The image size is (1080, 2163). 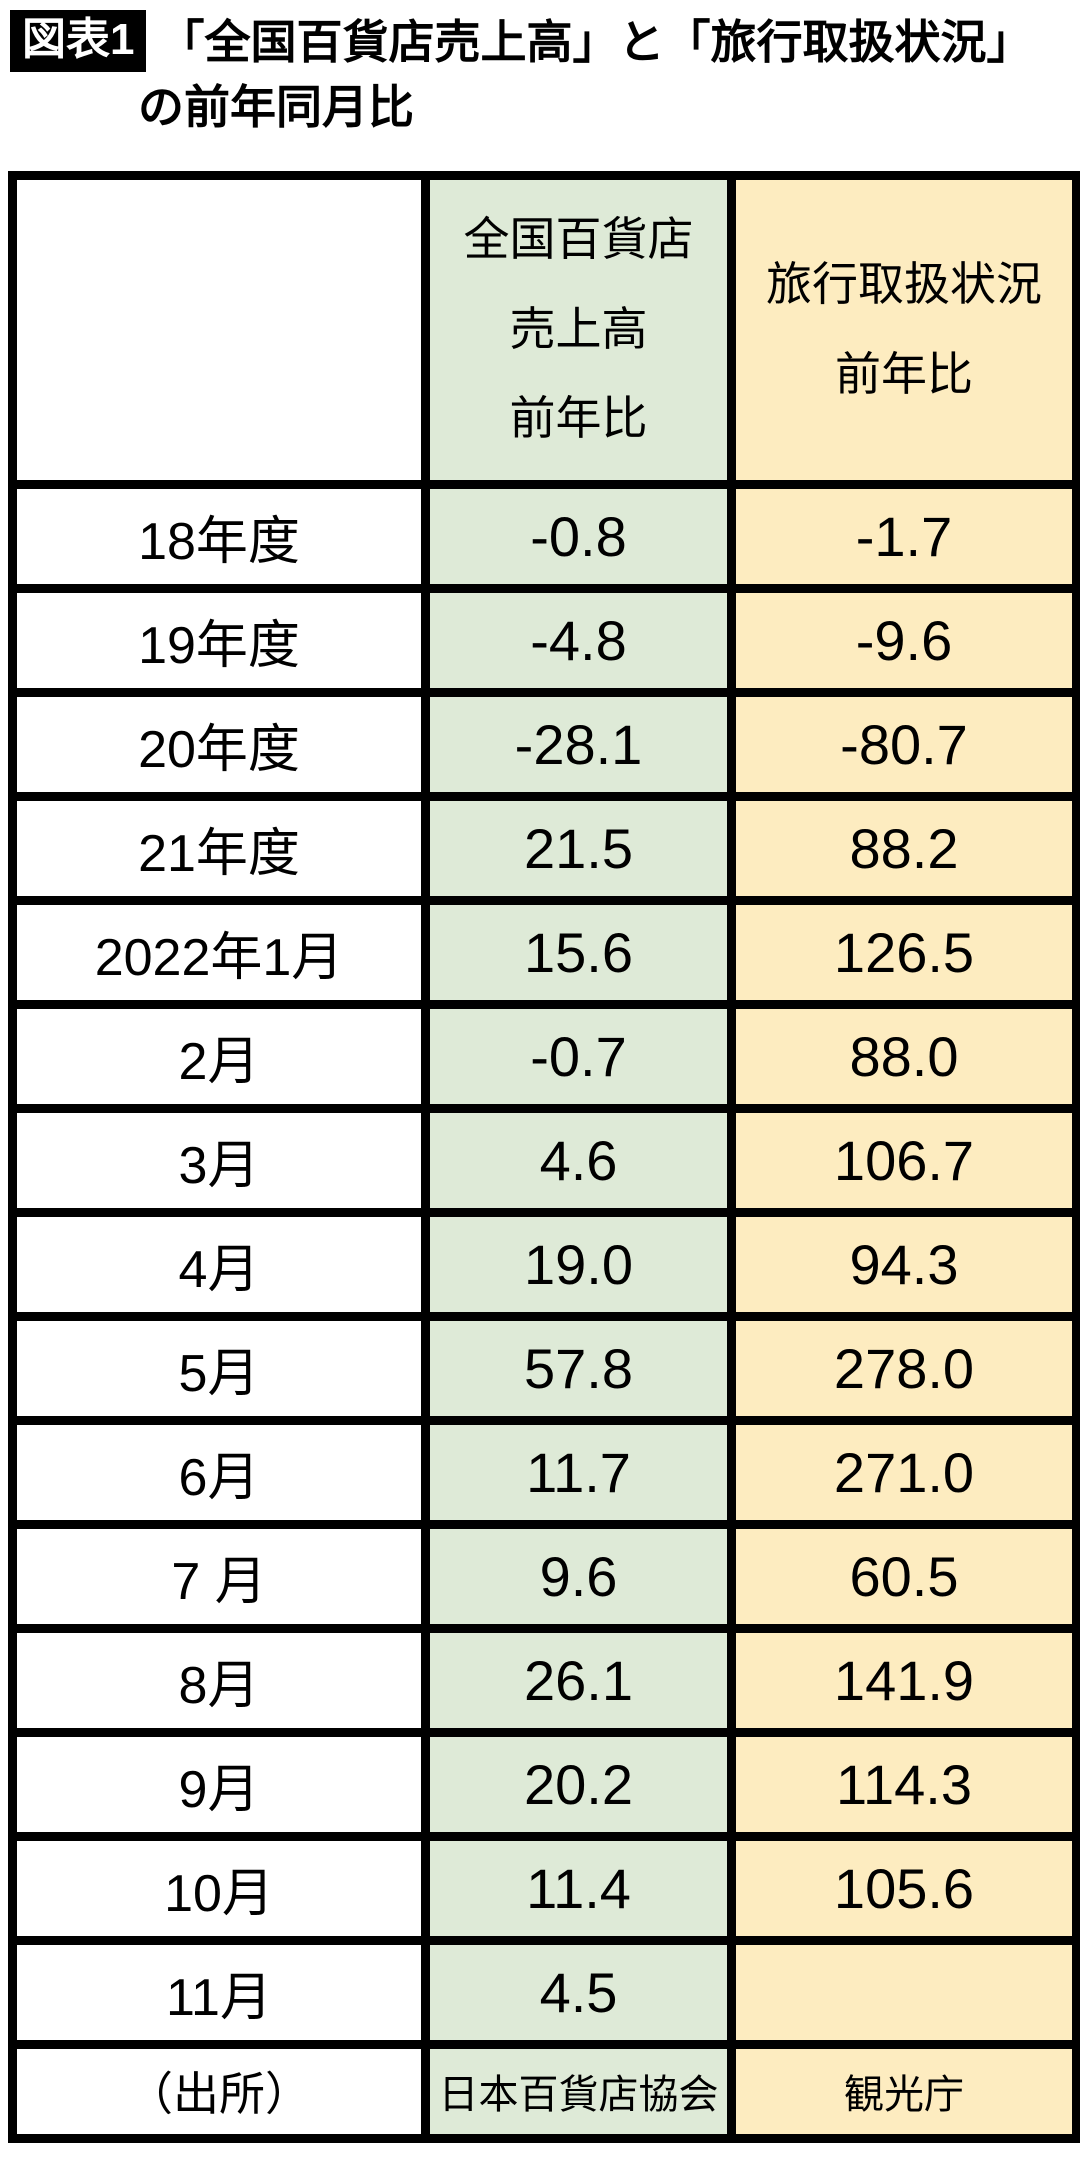 I want to click on row-label: 6月, so click(x=219, y=1472).